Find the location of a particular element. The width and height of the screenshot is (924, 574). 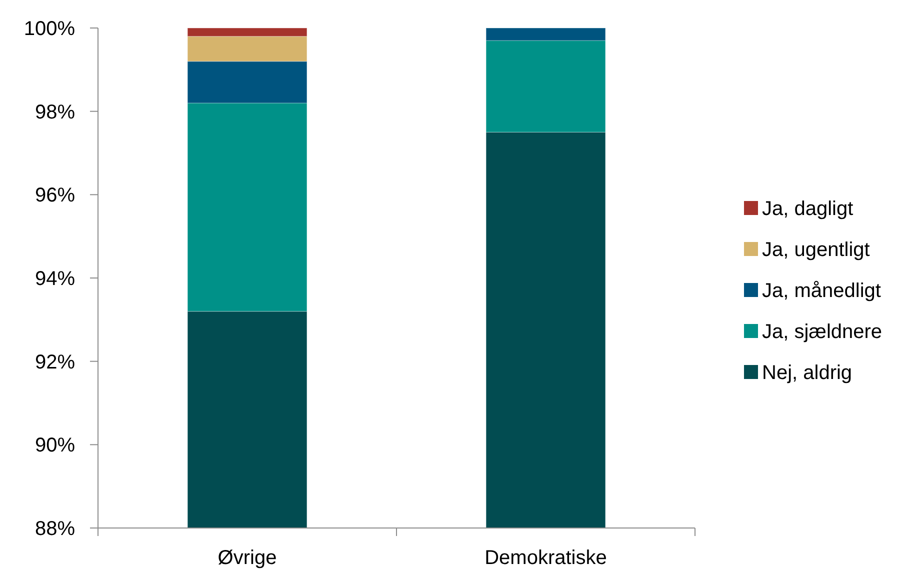

legend-label: Ja, ugentligt is located at coordinates (816, 250).